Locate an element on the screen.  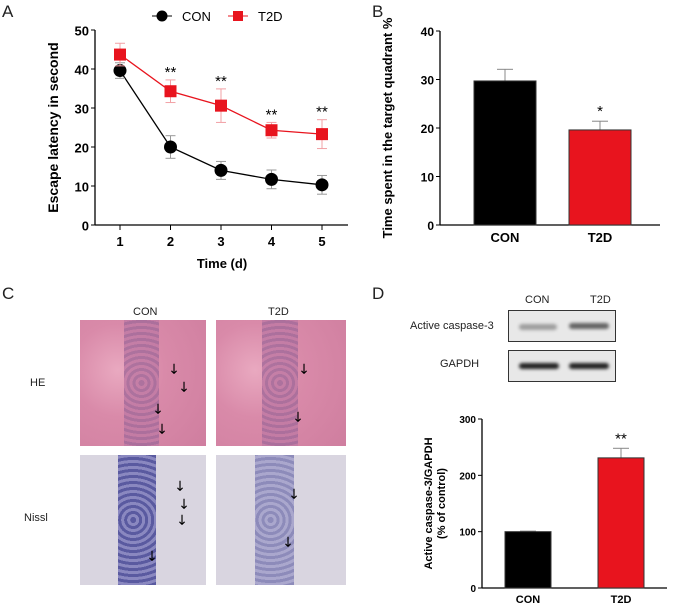
histology-row-nissl: Nissl is located at coordinates (36, 518).